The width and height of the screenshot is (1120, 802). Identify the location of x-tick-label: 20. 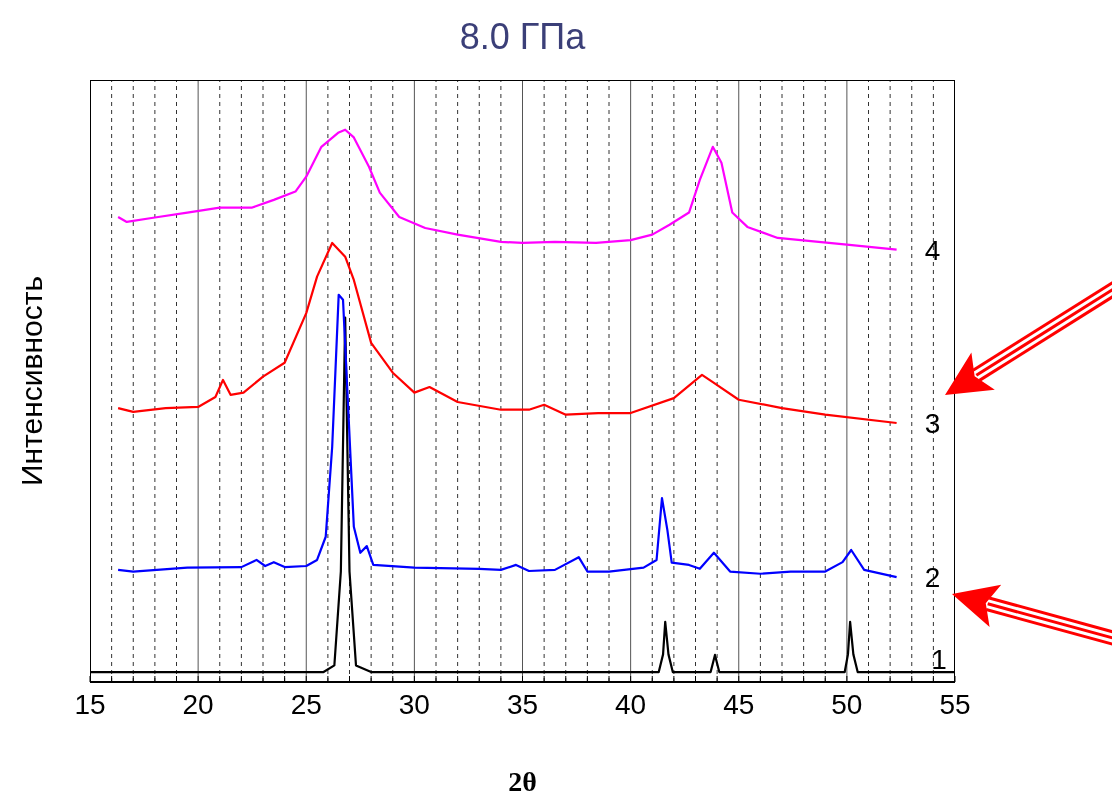
(198, 704).